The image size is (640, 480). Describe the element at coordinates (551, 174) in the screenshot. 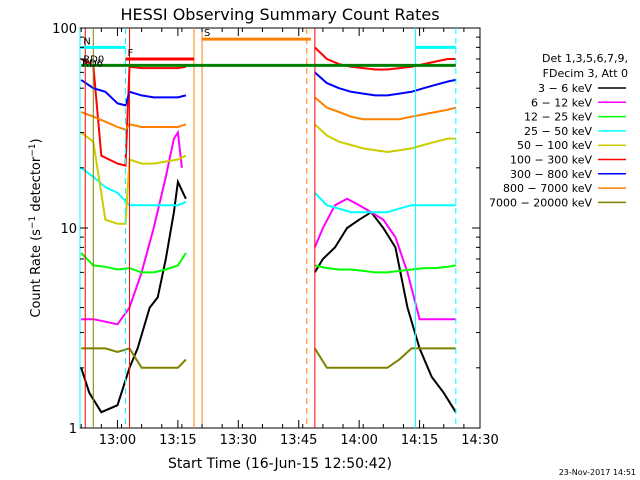

I see `legend-label: 300 − 800 keV` at that location.